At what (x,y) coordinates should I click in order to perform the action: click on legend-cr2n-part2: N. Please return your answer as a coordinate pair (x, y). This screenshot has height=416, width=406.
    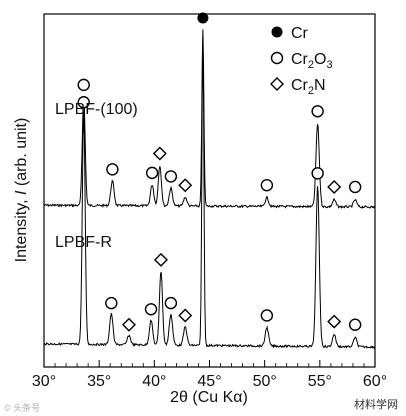
    Looking at the image, I should click on (320, 85).